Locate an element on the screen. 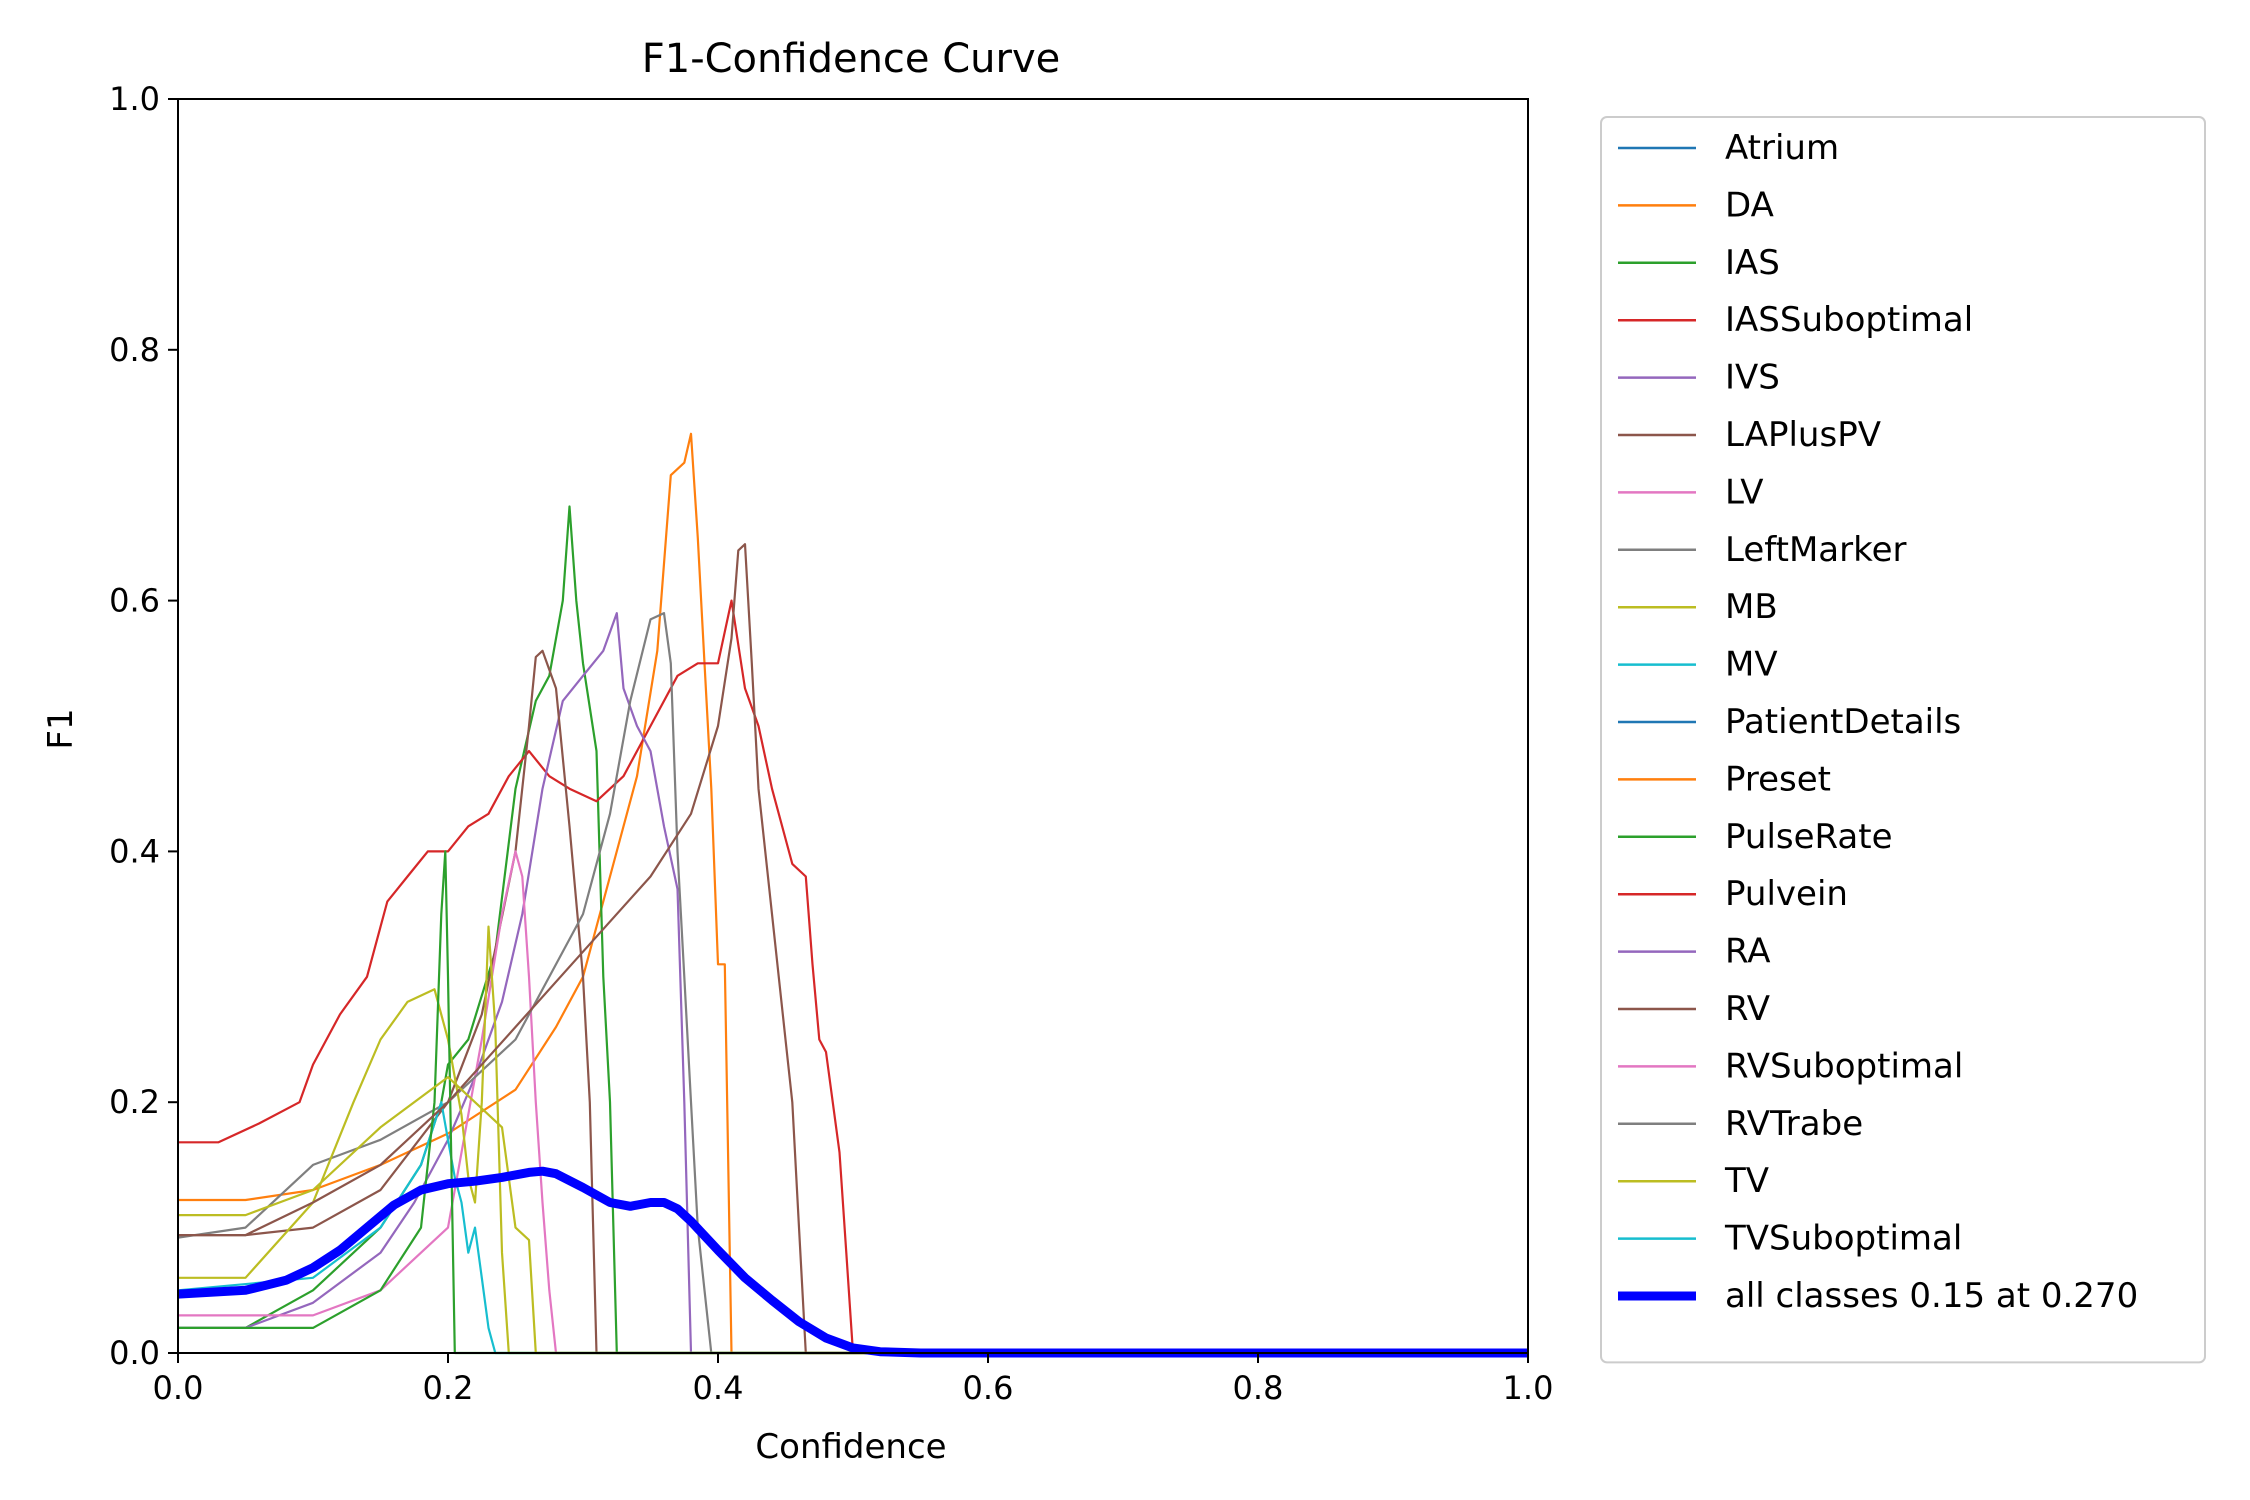  legend-label-0: Atrium is located at coordinates (1782, 148).